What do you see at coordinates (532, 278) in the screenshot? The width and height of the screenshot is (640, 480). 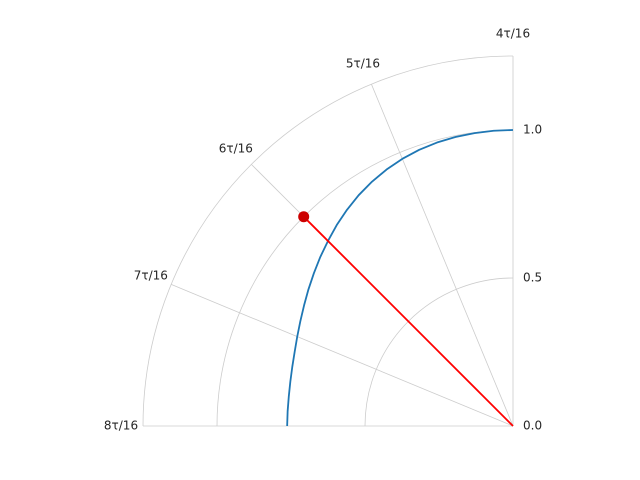 I see `radial-tick-label: 0.5` at bounding box center [532, 278].